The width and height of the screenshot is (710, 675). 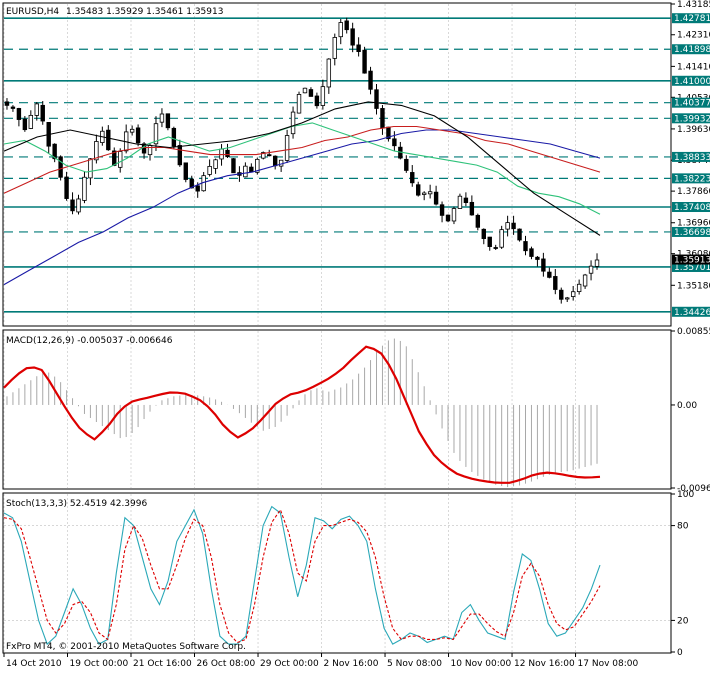 I want to click on x-tick-label: 5 Nov 08:00, so click(x=414, y=664).